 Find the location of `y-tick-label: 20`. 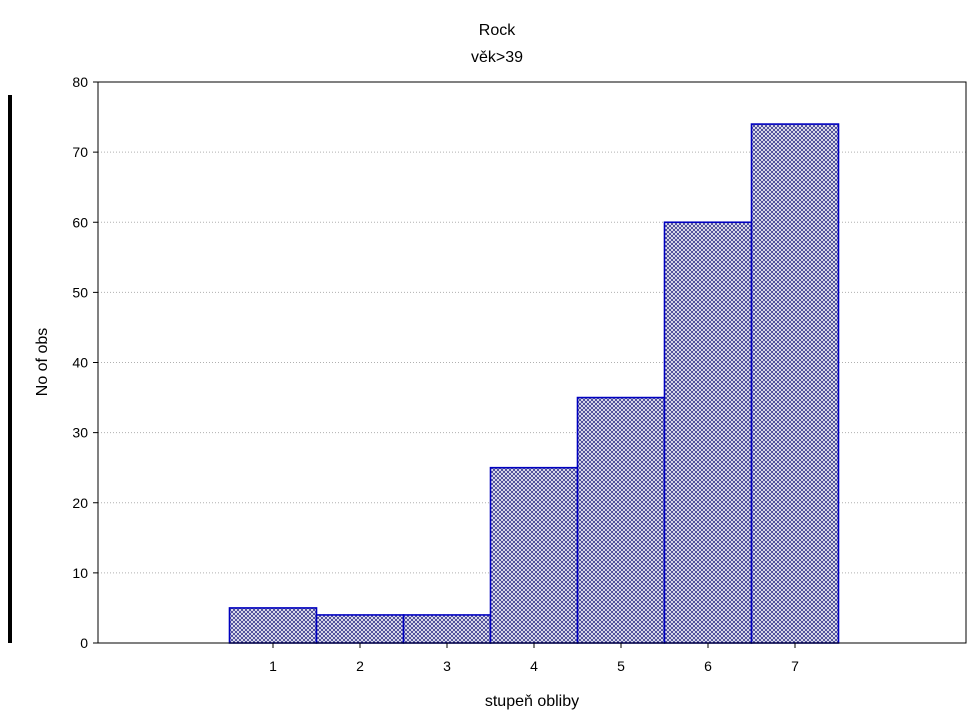

y-tick-label: 20 is located at coordinates (80, 503).